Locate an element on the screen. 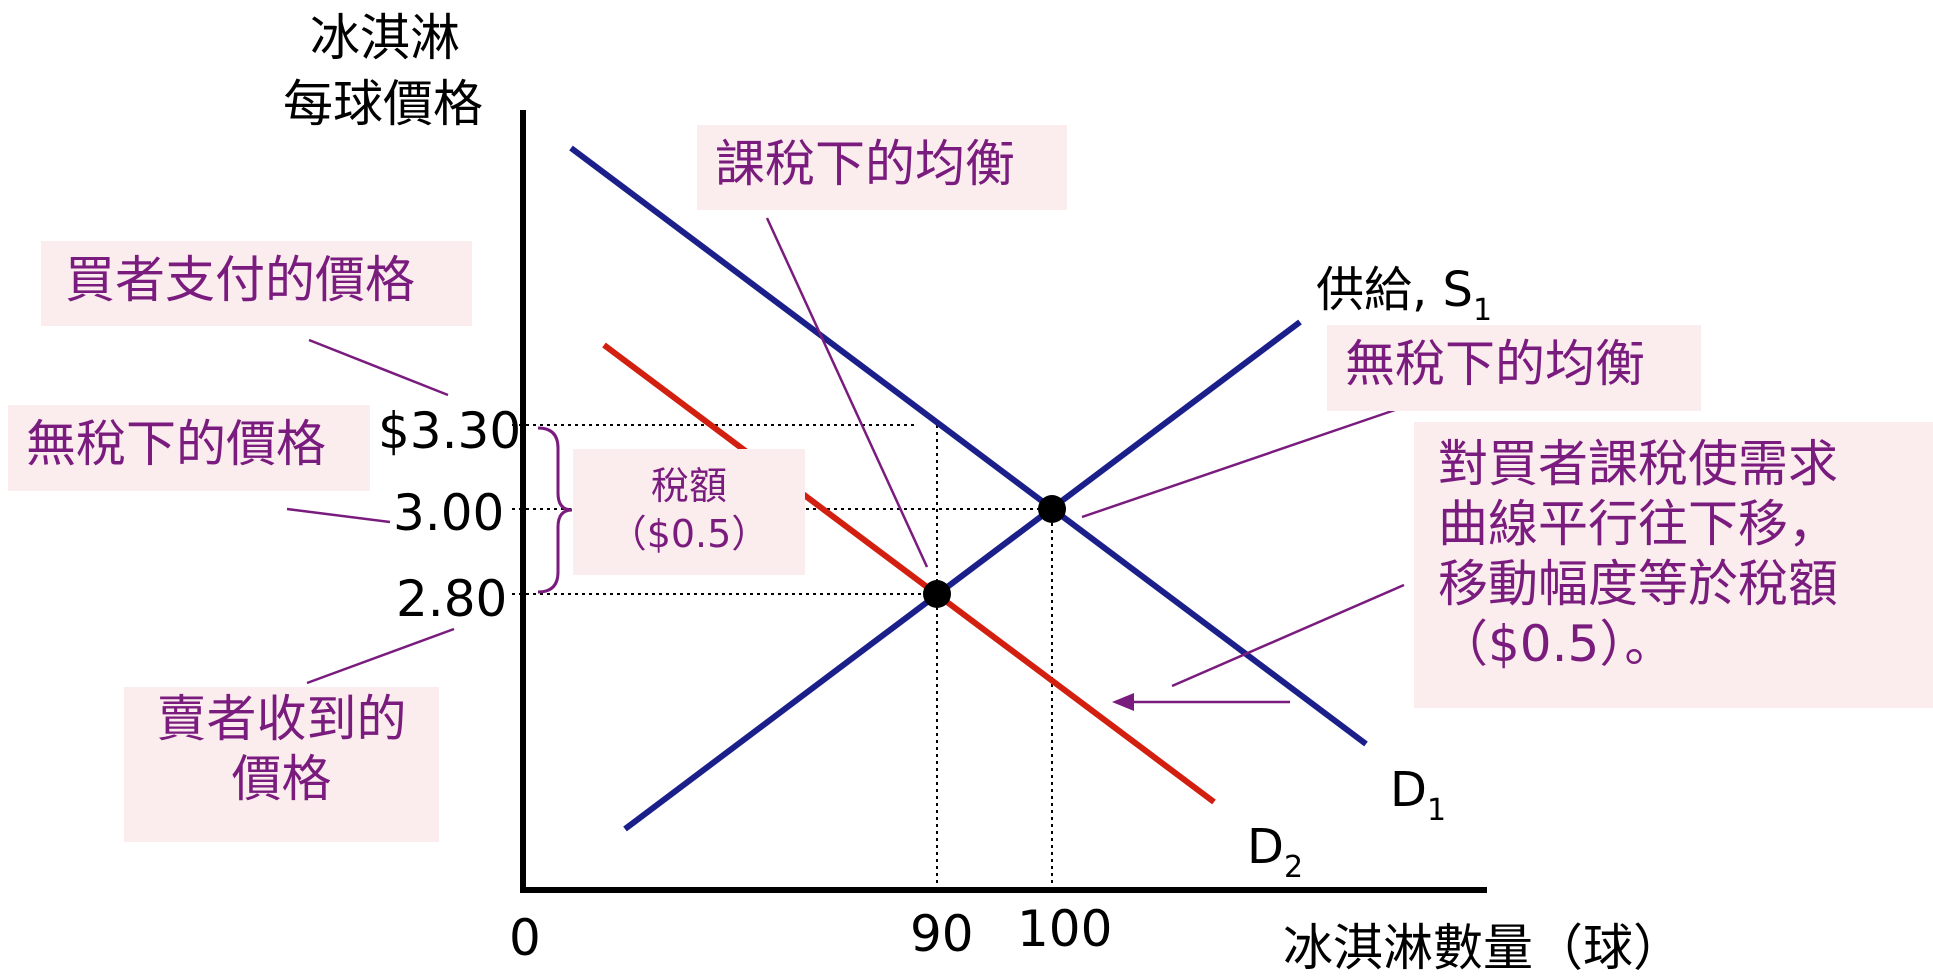 The image size is (1933, 979). tax-amount-line2: （$0.5） is located at coordinates (689, 533).